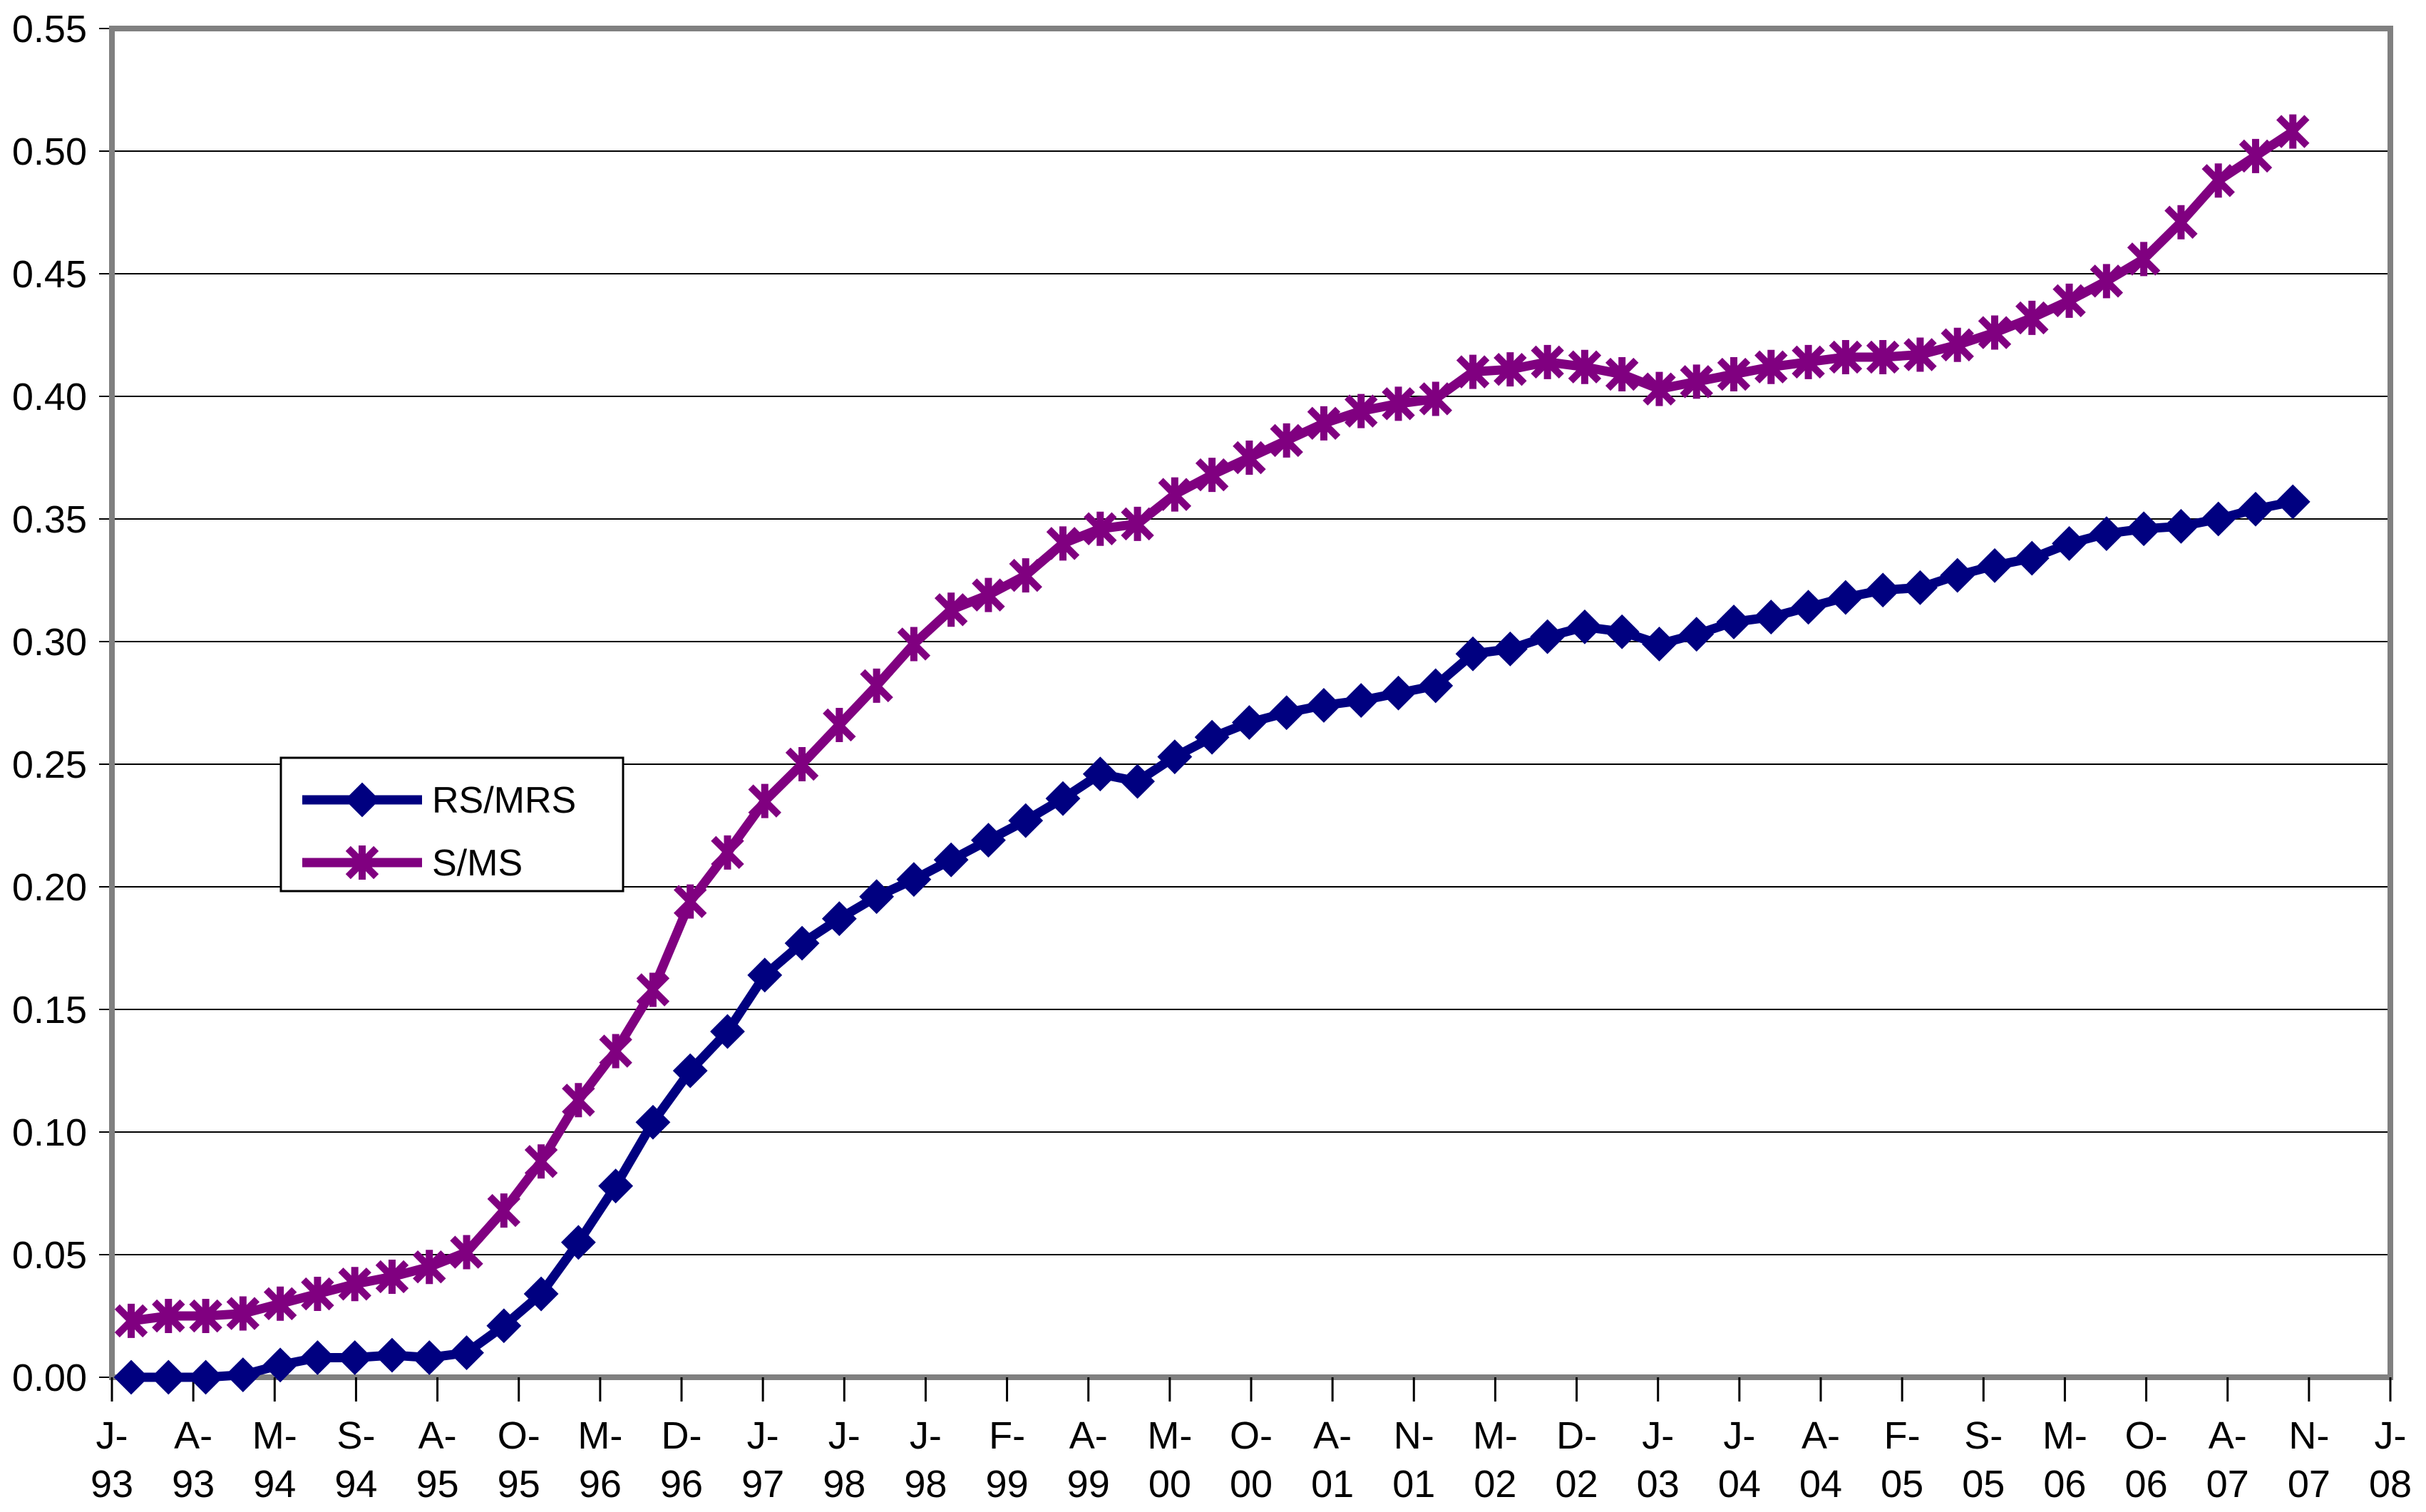 This screenshot has height=1512, width=2426. Describe the element at coordinates (49, 887) in the screenshot. I see `y-axis-tick-label: 0.20` at that location.